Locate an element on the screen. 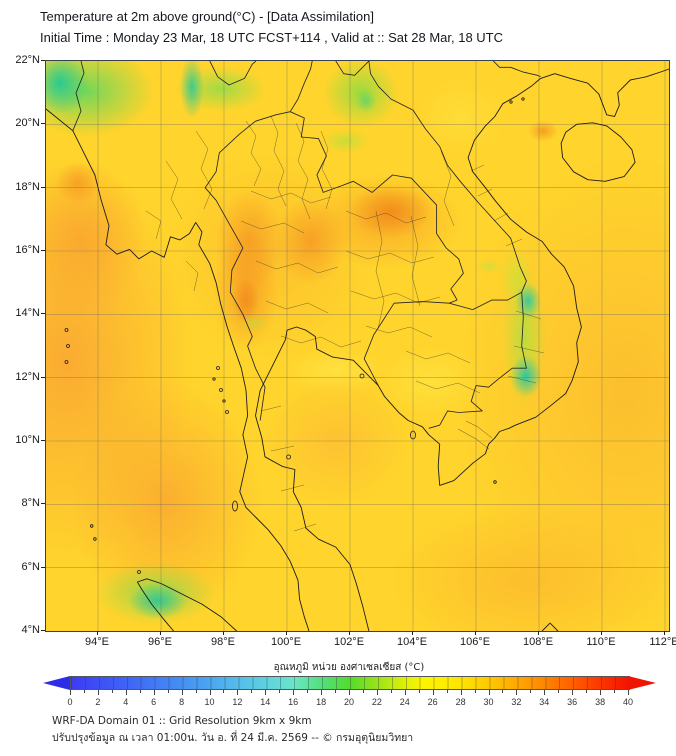 The image size is (676, 756). colorbar-tick-label: 24 is located at coordinates (404, 702).